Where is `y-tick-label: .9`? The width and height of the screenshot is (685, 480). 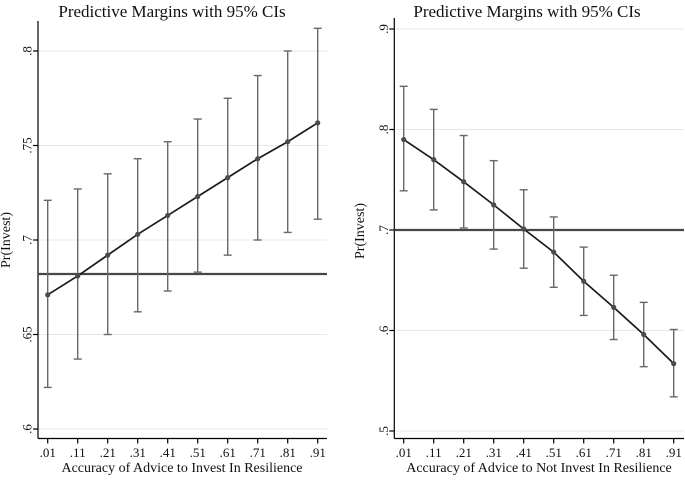 y-tick-label: .9 is located at coordinates (383, 29).